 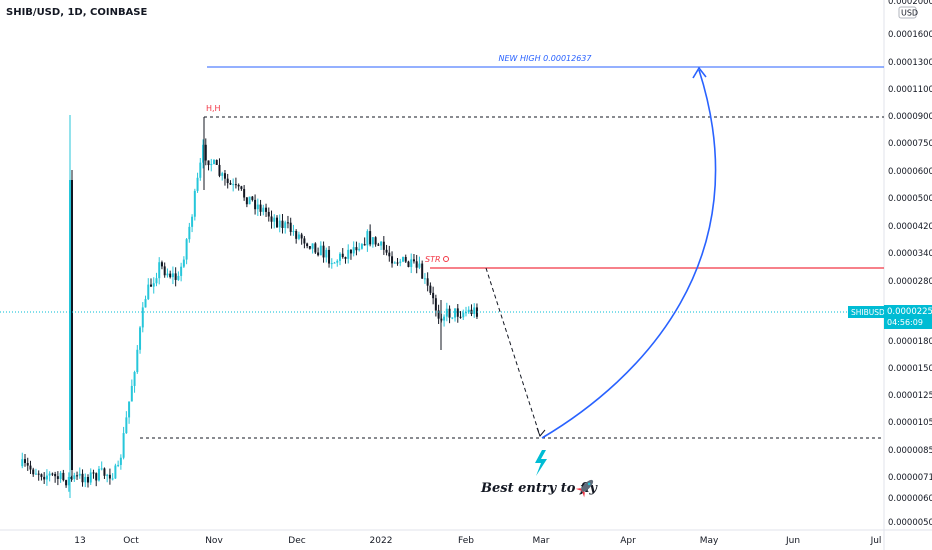 What do you see at coordinates (79, 541) in the screenshot?
I see `time-tick-label: 13` at bounding box center [79, 541].